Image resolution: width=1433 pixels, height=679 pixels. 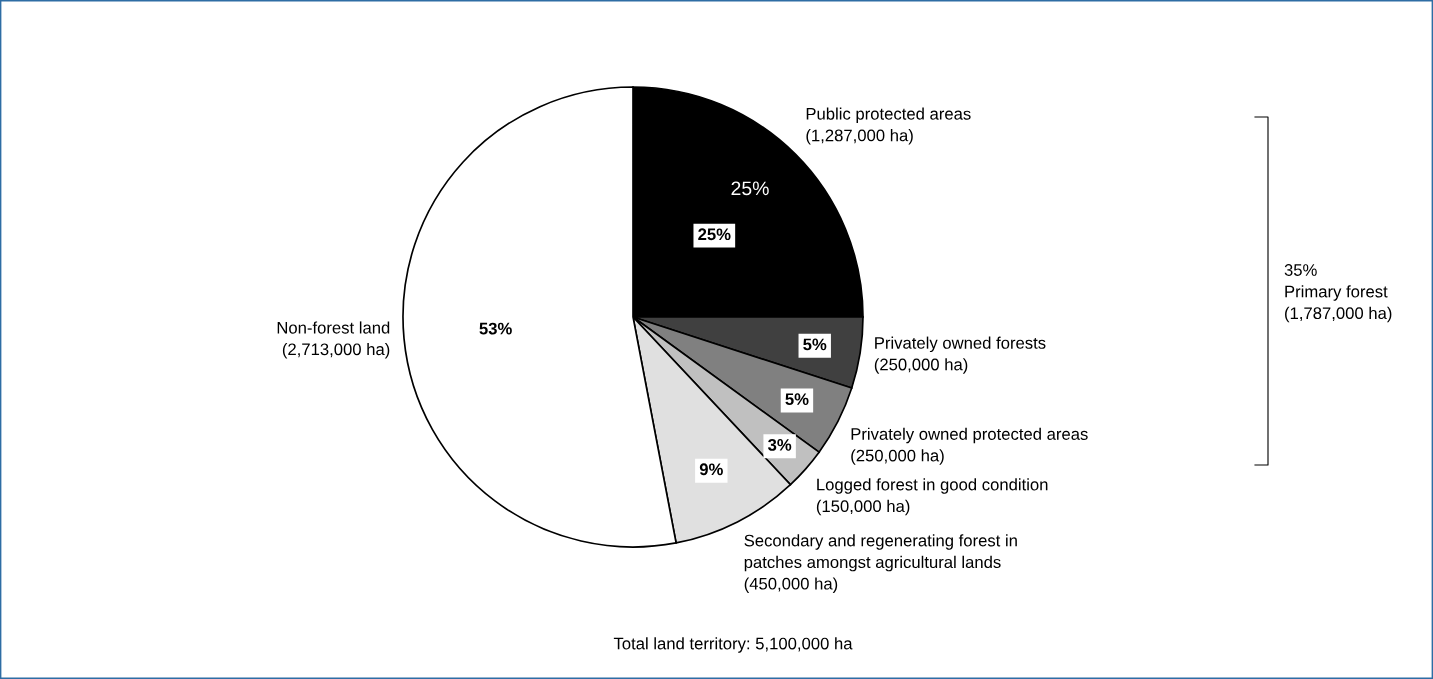 I want to click on slice-label: Public protected areas (1,287,000 ha), so click(x=888, y=126).